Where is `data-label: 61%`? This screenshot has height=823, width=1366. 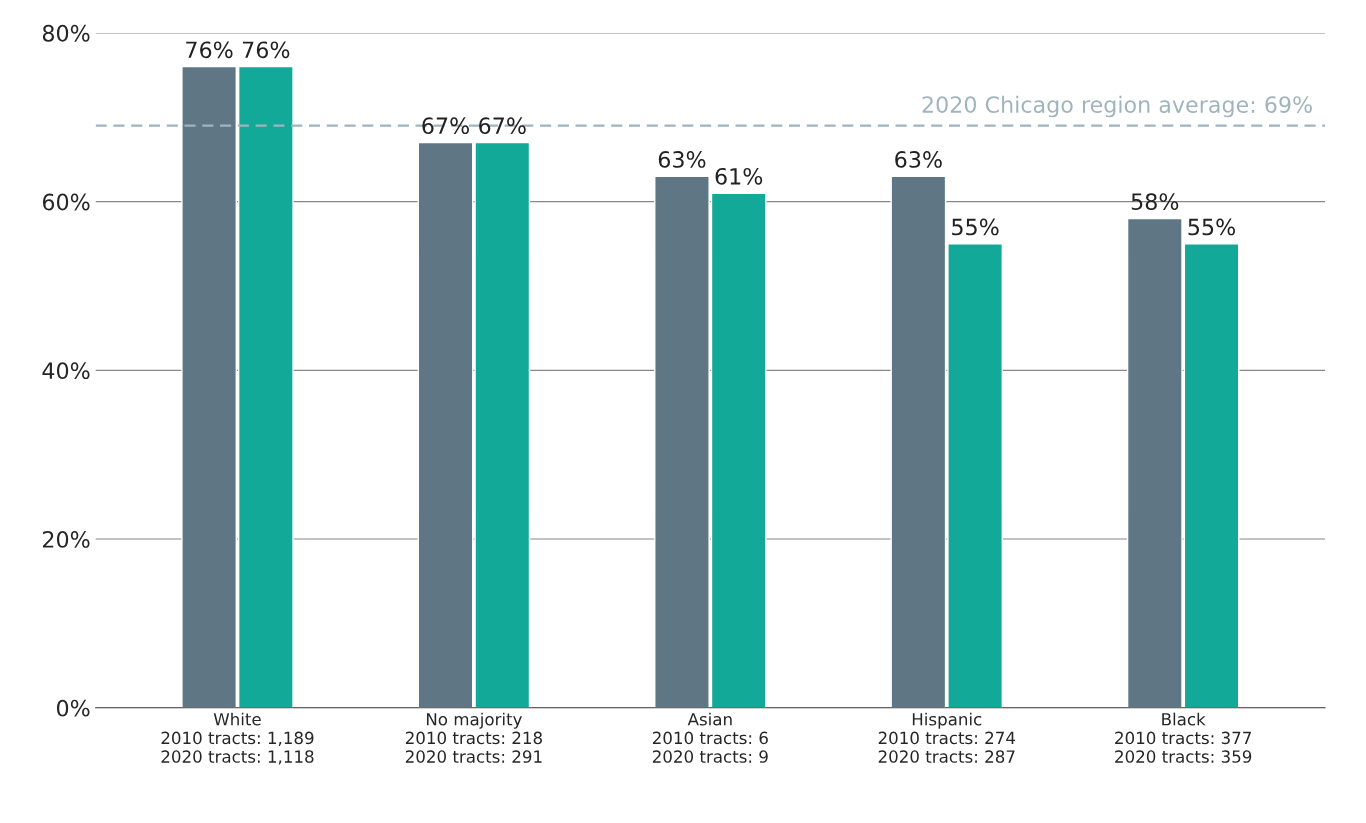 data-label: 61% is located at coordinates (739, 176).